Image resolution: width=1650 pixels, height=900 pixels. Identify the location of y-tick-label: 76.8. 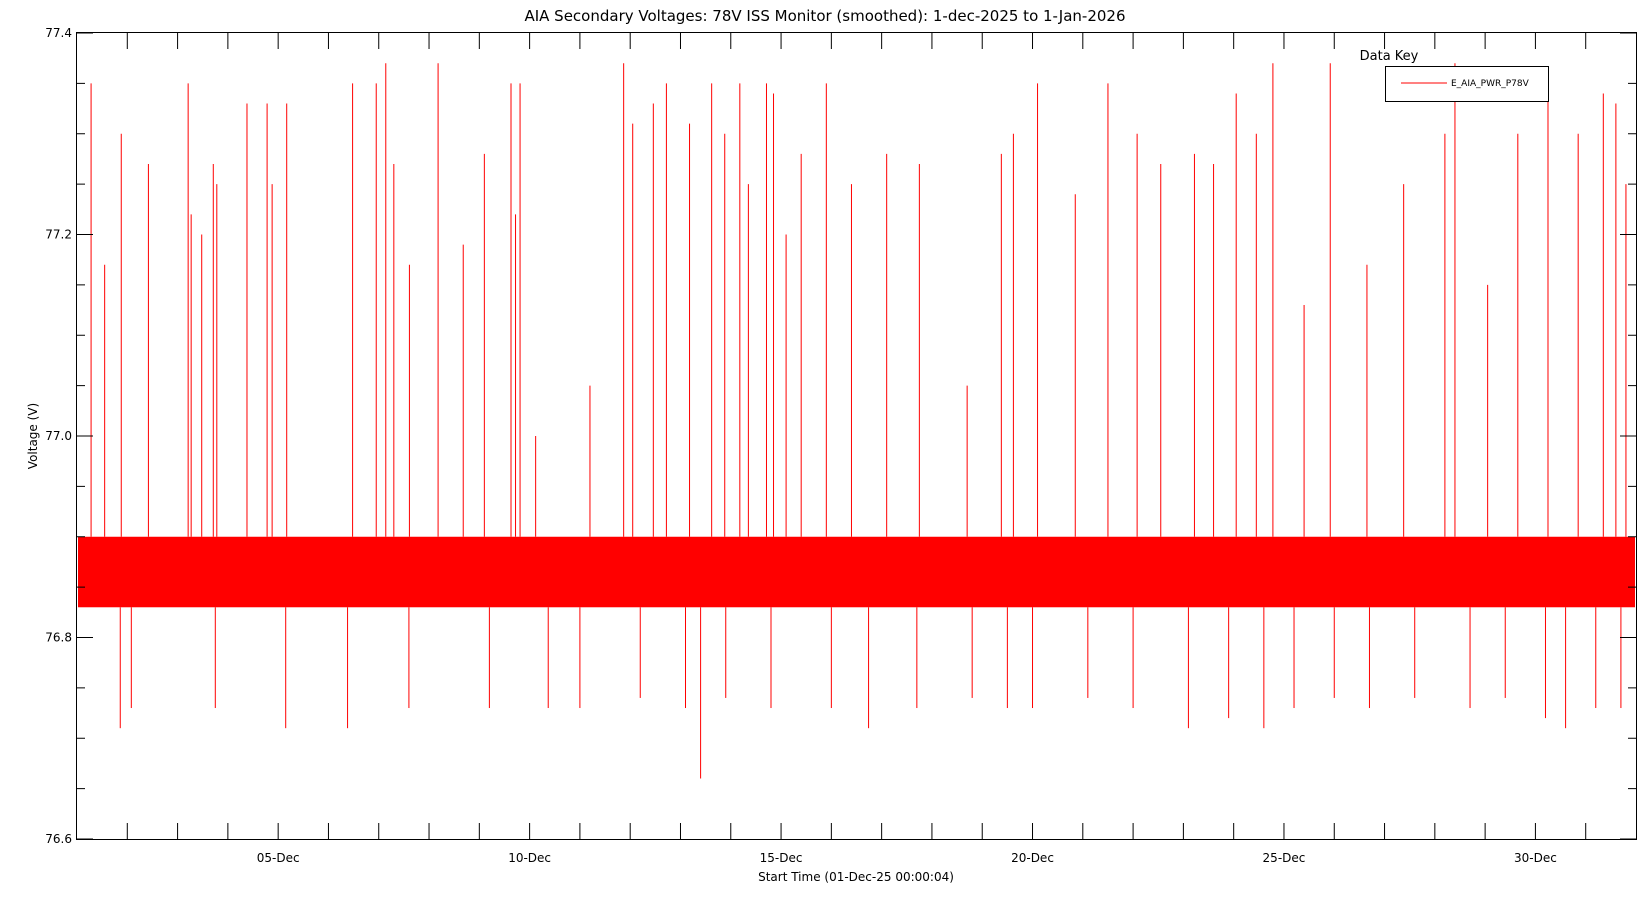
(58, 638).